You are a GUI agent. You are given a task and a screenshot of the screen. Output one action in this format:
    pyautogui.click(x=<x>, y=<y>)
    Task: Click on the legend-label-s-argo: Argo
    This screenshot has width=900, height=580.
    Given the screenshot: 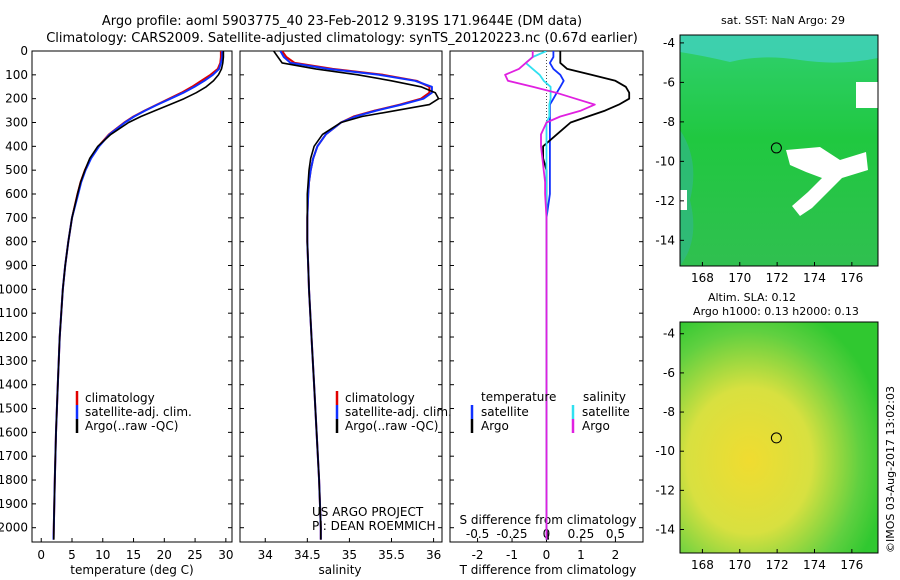 What is the action you would take?
    pyautogui.click(x=596, y=426)
    